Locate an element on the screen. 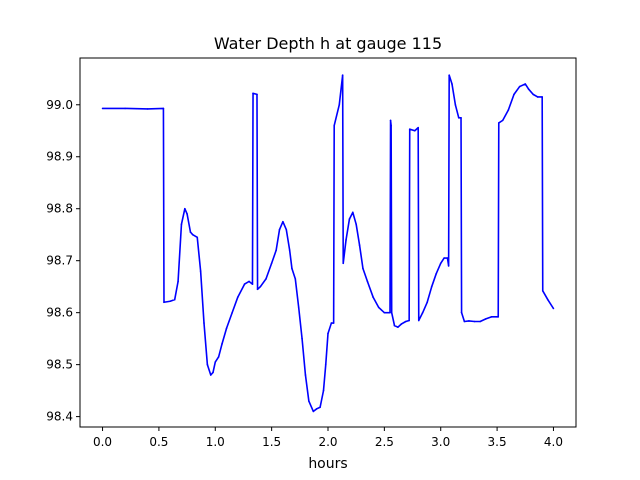  y-tick-label: 98.9 is located at coordinates (59, 157).